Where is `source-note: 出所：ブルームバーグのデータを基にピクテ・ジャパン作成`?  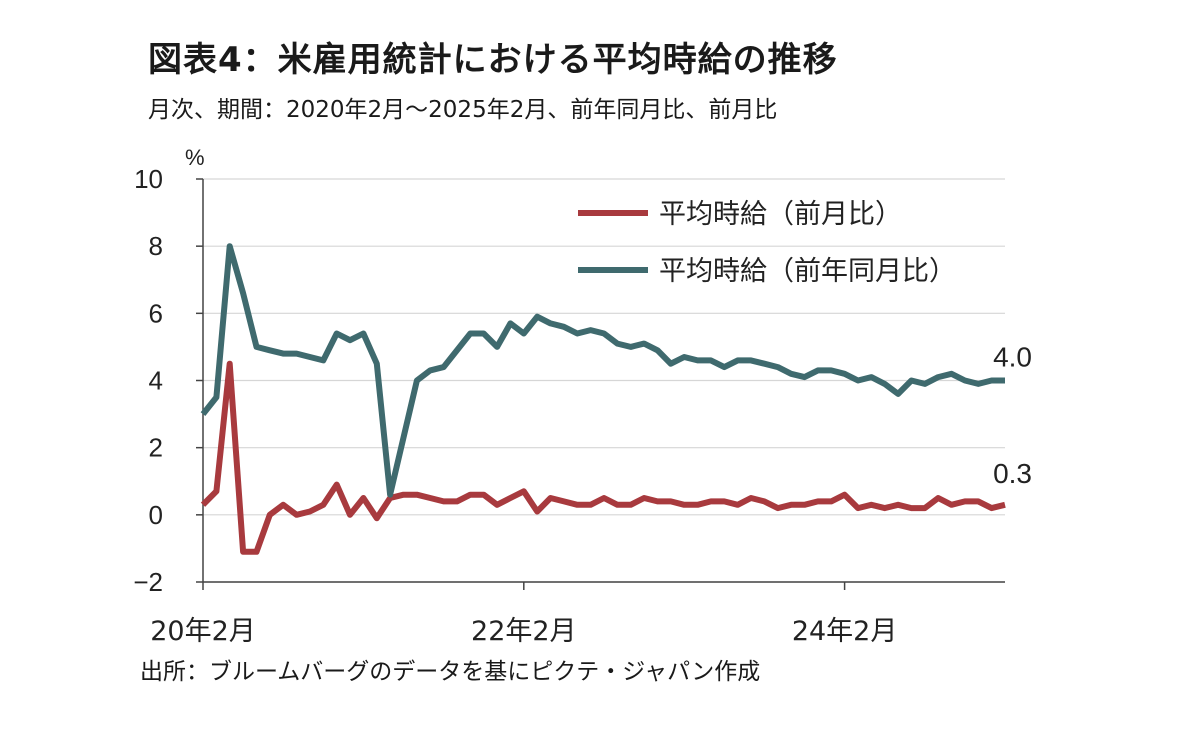
source-note: 出所：ブルームバーグのデータを基にピクテ・ジャパン作成 is located at coordinates (450, 672).